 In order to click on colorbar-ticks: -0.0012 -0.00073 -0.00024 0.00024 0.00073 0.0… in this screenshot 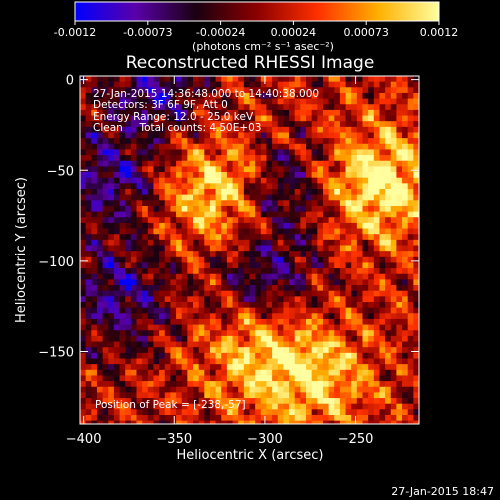, I will do `click(256, 30)`.